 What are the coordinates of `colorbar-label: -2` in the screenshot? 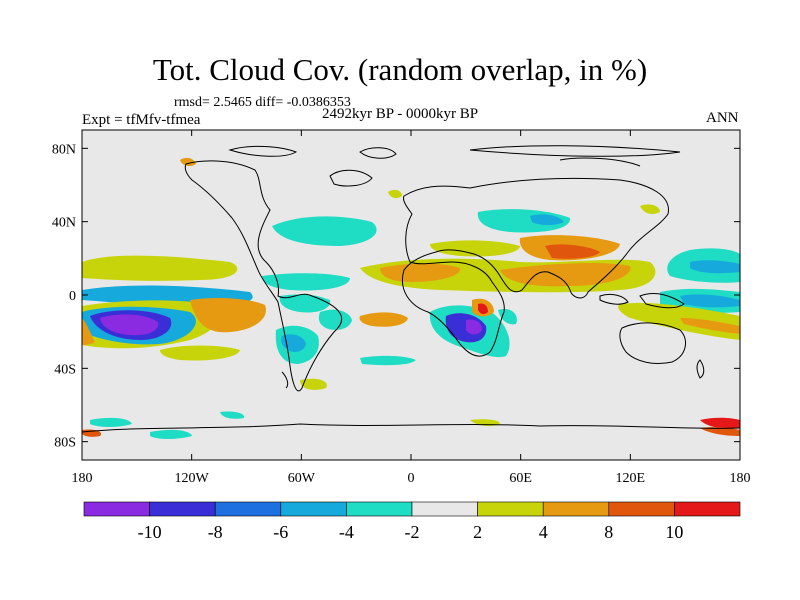 It's located at (412, 532).